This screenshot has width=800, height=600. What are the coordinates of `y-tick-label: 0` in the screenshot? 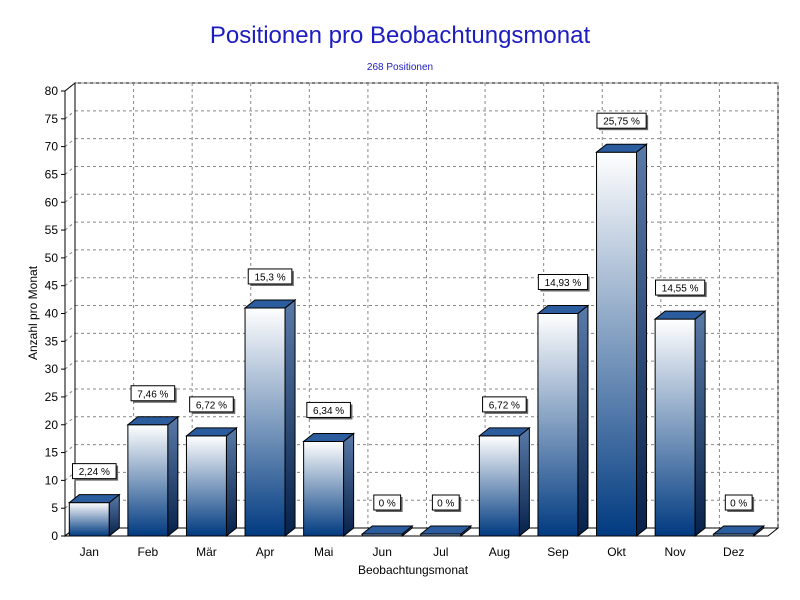 It's located at (54, 536).